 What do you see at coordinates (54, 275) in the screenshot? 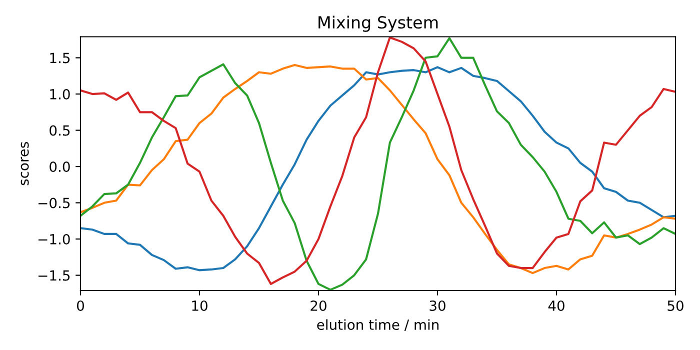
I see `y-tick-label: −1.5` at bounding box center [54, 275].